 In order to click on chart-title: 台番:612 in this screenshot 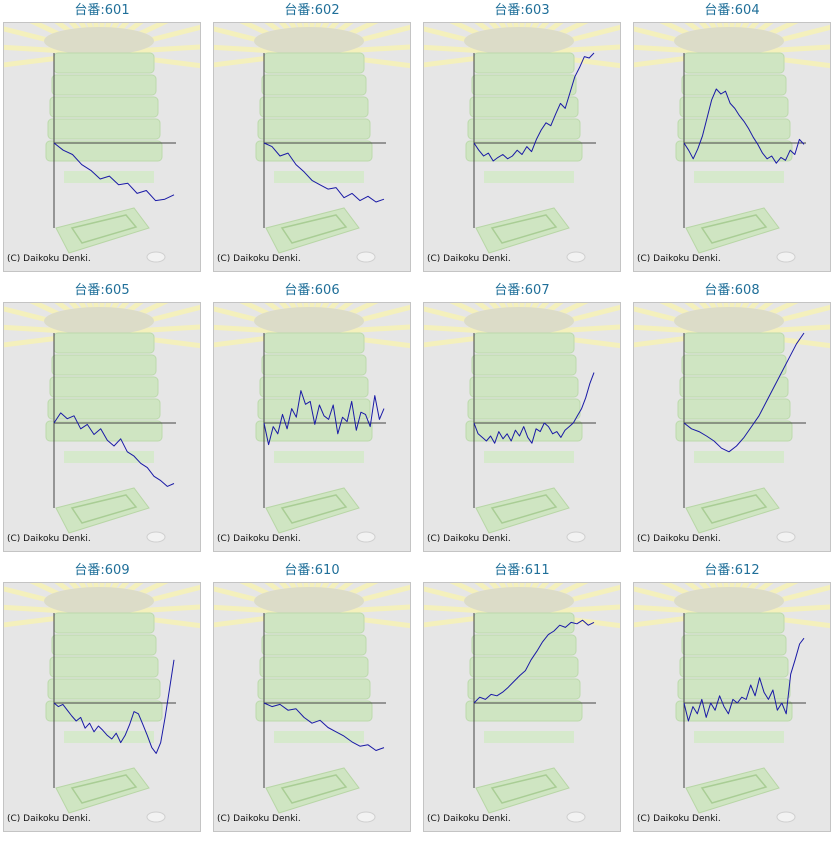, I will do `click(732, 570)`.